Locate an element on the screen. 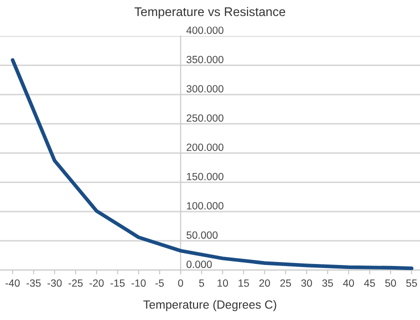 The width and height of the screenshot is (420, 320). x-tick-label: 35 is located at coordinates (327, 283).